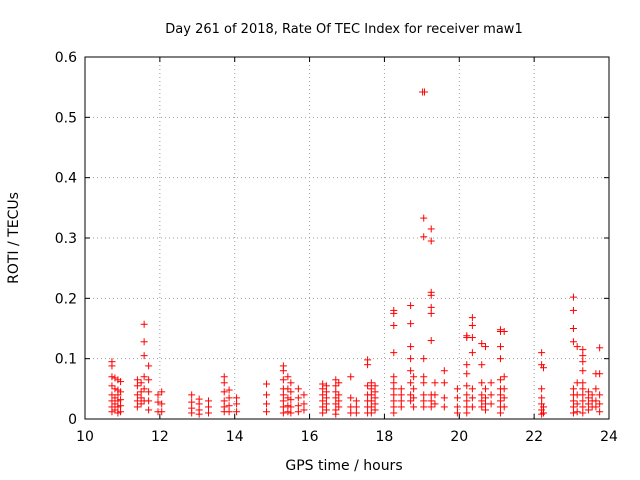  What do you see at coordinates (66, 239) in the screenshot?
I see `y-tick-label: 0.3` at bounding box center [66, 239].